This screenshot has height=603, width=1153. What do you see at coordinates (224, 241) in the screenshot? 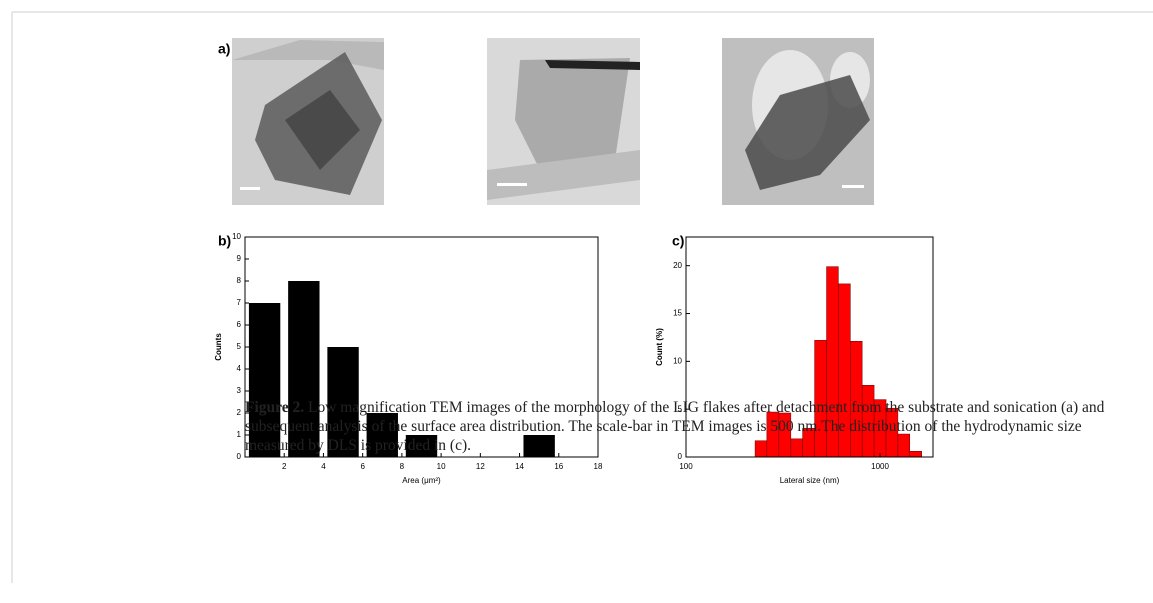
I see `panel-label: b)` at bounding box center [224, 241].